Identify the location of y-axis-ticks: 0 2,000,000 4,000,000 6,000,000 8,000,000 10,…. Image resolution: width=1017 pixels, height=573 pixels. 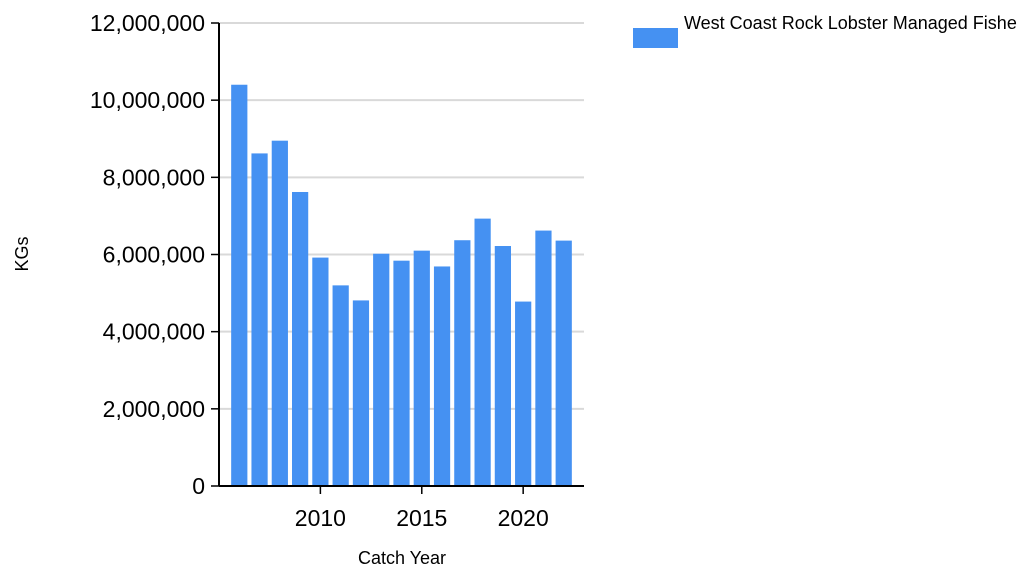
(154, 254).